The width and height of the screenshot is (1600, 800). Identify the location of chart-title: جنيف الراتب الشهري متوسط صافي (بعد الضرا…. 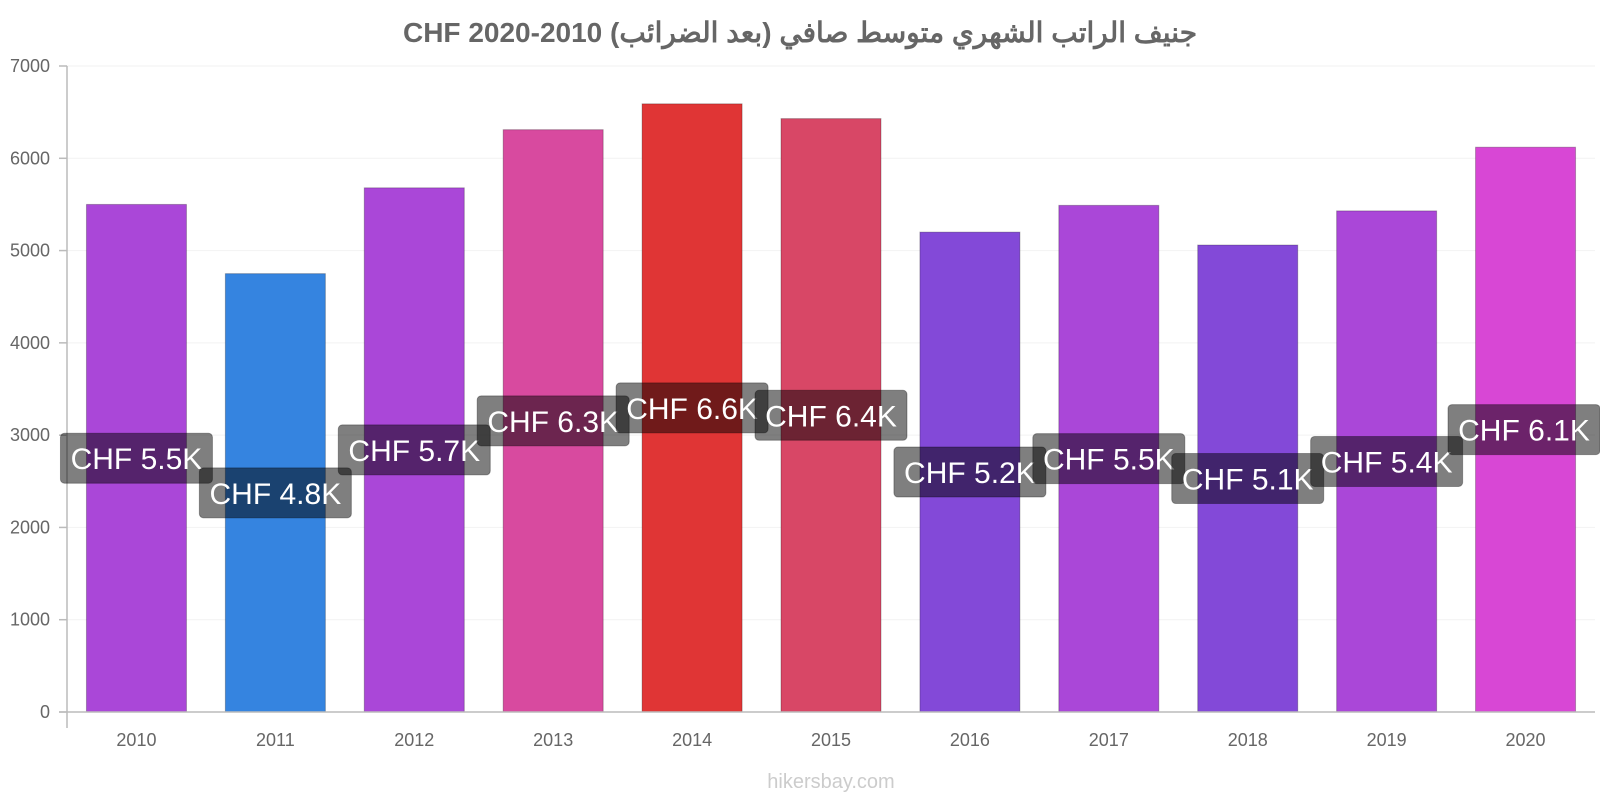
(800, 33).